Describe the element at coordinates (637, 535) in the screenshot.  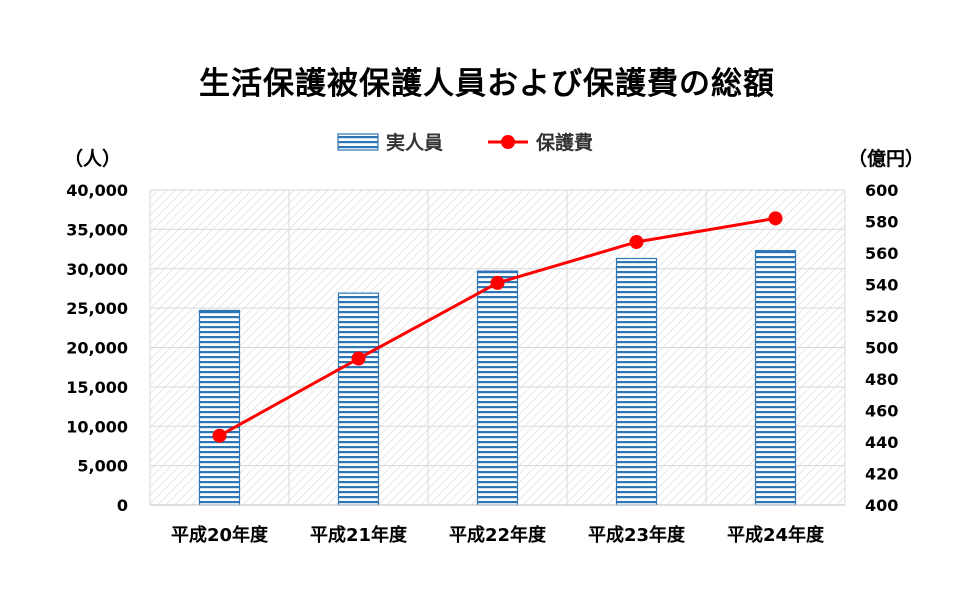
I see `x-axis-tick-label: 平成23年度` at that location.